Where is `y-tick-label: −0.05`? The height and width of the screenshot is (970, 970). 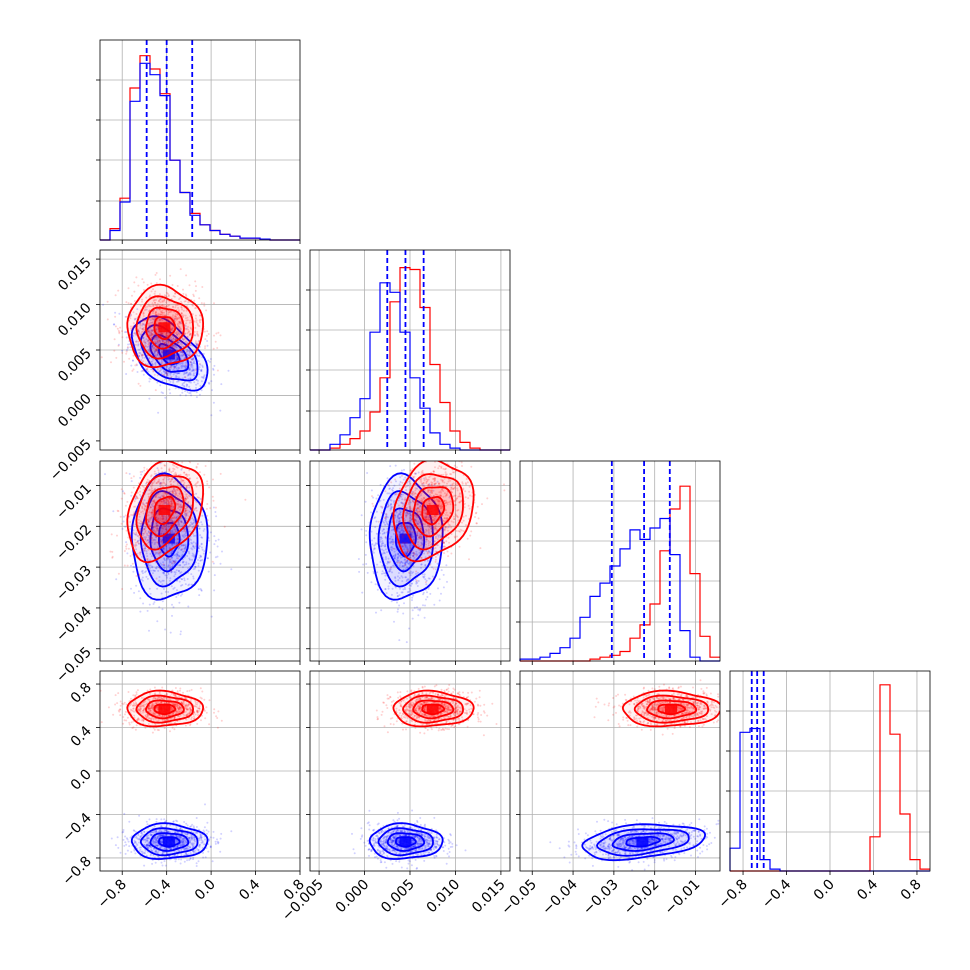 y-tick-label: −0.05 is located at coordinates (74, 665).